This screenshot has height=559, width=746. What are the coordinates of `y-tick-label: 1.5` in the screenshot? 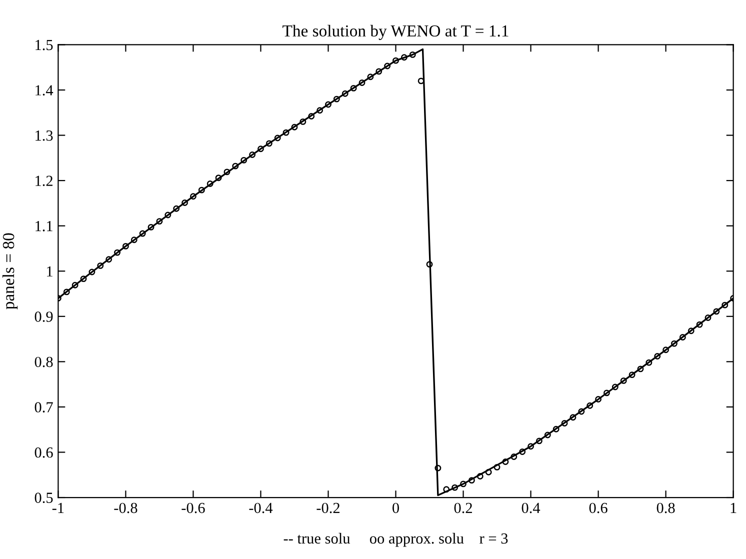 It's located at (44, 45).